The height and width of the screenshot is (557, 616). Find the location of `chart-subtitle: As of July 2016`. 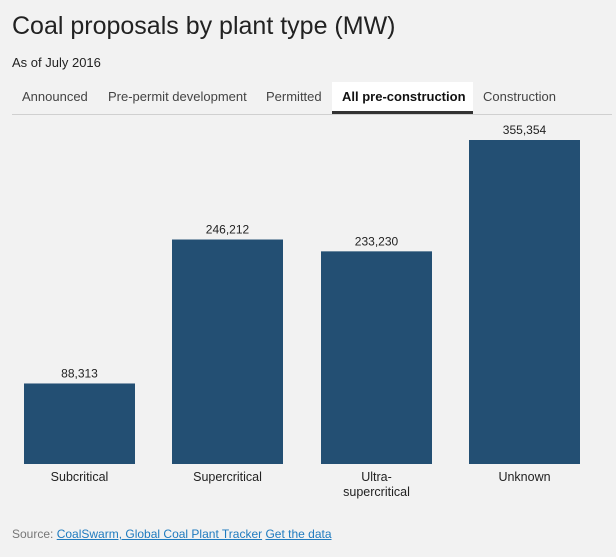

chart-subtitle: As of July 2016 is located at coordinates (56, 62).